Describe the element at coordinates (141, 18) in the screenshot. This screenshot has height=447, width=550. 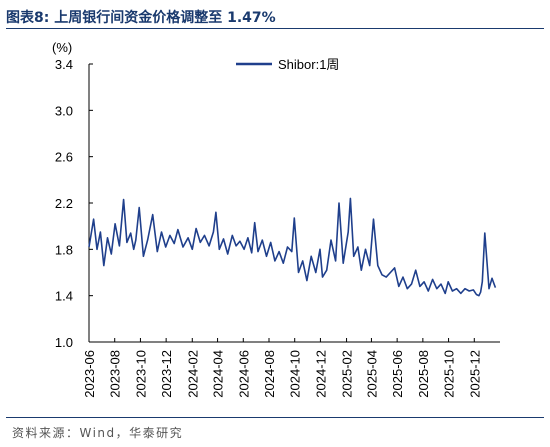
I see `chart-title: 图表8: 上周银行间资金价格调整至 1.47%` at that location.